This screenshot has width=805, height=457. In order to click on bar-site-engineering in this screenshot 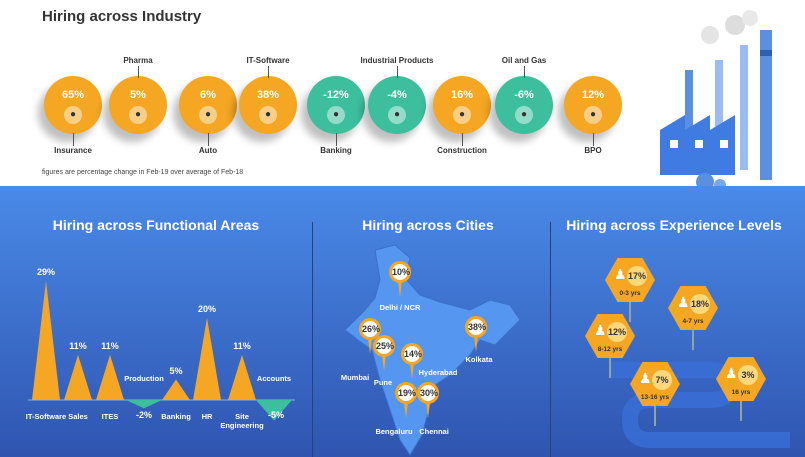, I will do `click(242, 377)`.